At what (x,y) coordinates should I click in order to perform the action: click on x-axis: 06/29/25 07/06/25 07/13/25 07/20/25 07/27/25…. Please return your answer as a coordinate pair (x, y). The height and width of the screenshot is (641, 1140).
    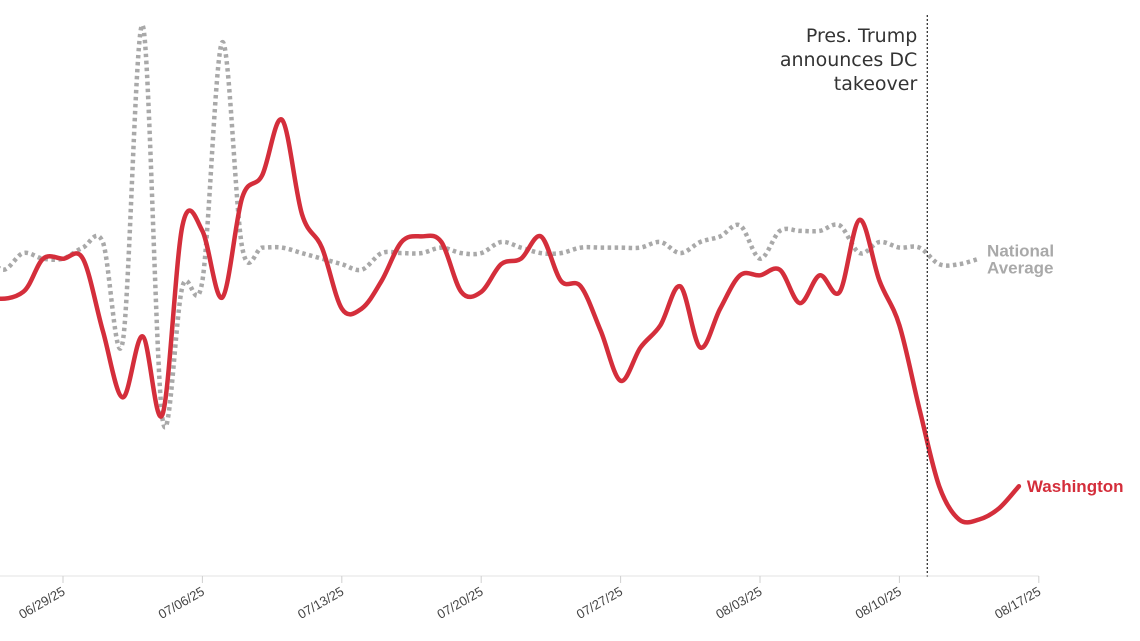
    Looking at the image, I should click on (521, 598).